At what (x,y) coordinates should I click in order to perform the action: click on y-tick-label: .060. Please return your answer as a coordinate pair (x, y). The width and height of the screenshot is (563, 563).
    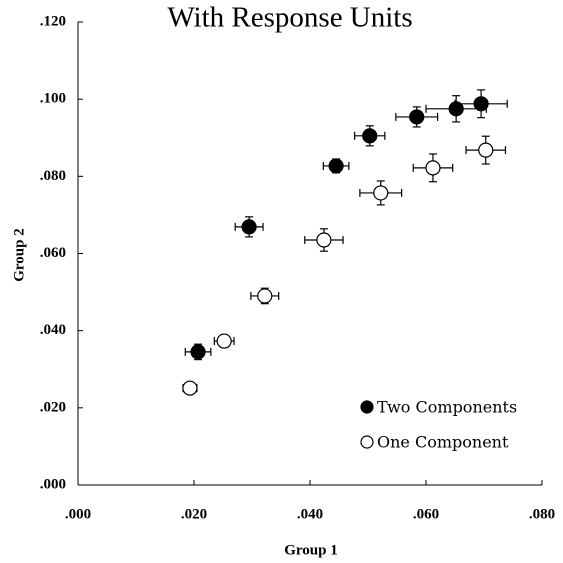
    Looking at the image, I should click on (53, 253).